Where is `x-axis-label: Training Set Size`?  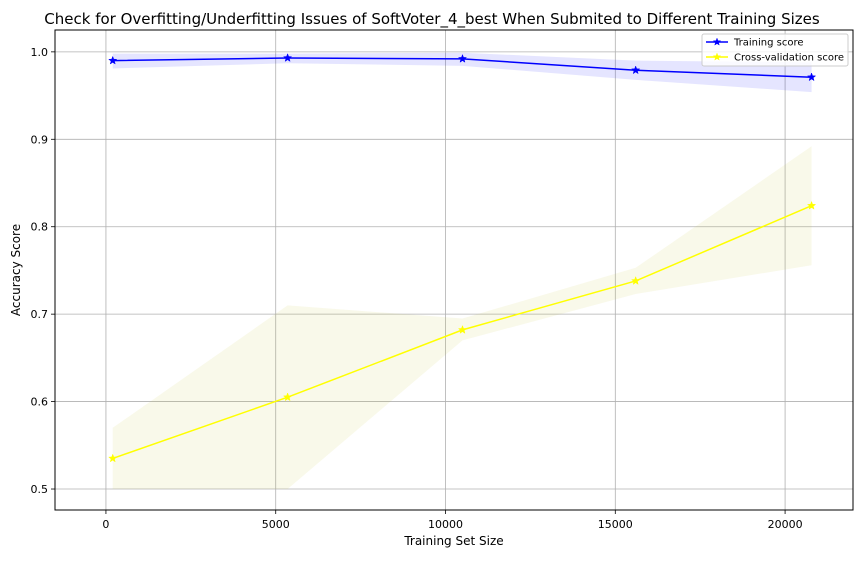 x-axis-label: Training Set Size is located at coordinates (453, 541).